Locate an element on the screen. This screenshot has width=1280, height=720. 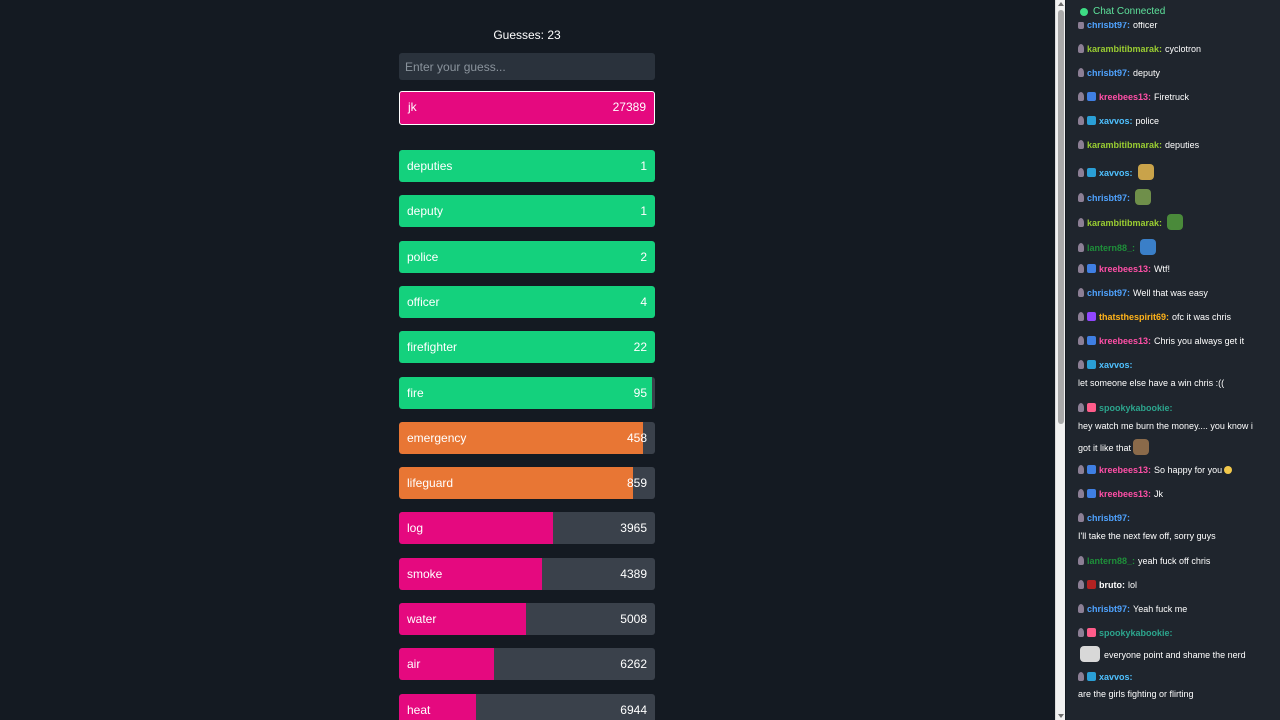
guess-word: emergency is located at coordinates (437, 437).